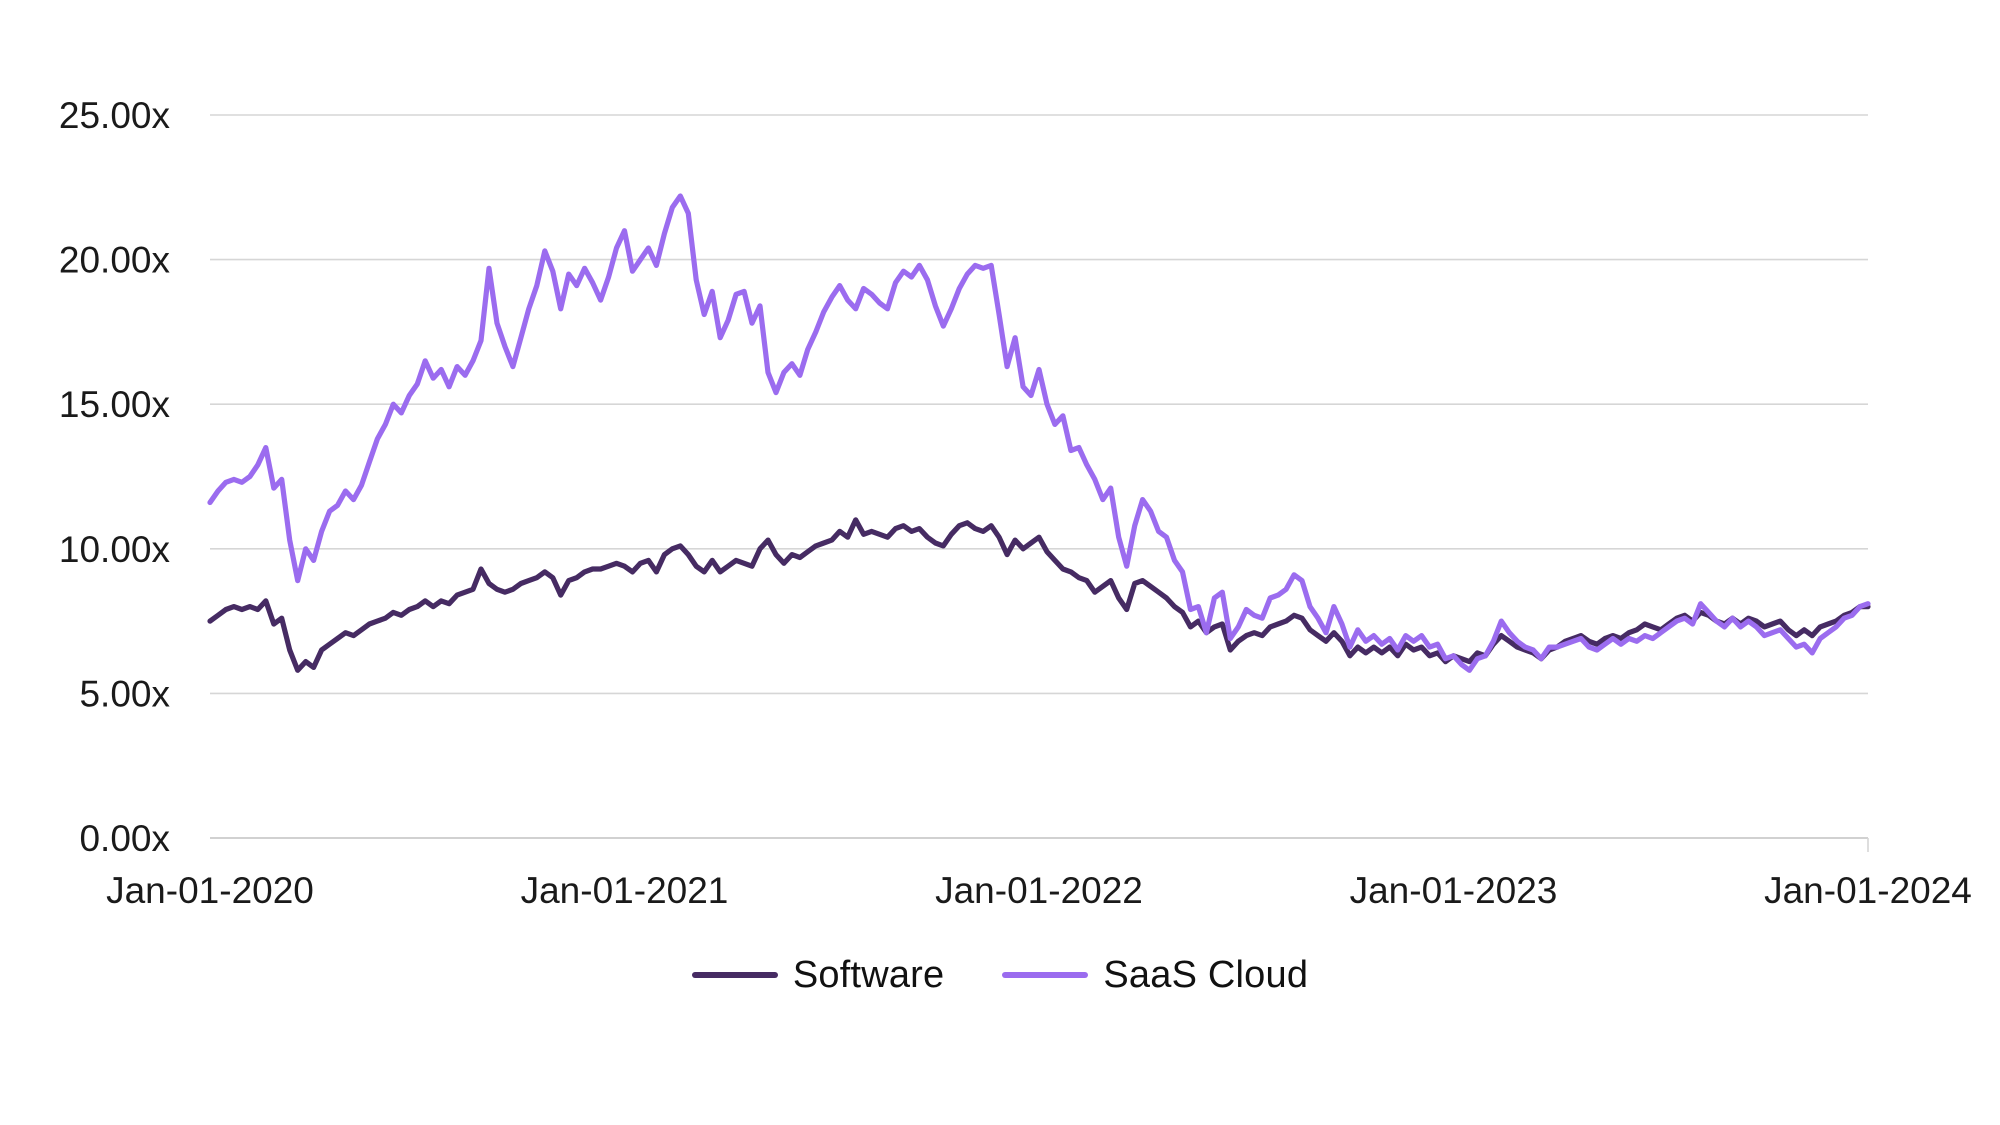 This screenshot has width=2000, height=1125. Describe the element at coordinates (1206, 975) in the screenshot. I see `legend-label-saas-cloud: SaaS Cloud` at that location.